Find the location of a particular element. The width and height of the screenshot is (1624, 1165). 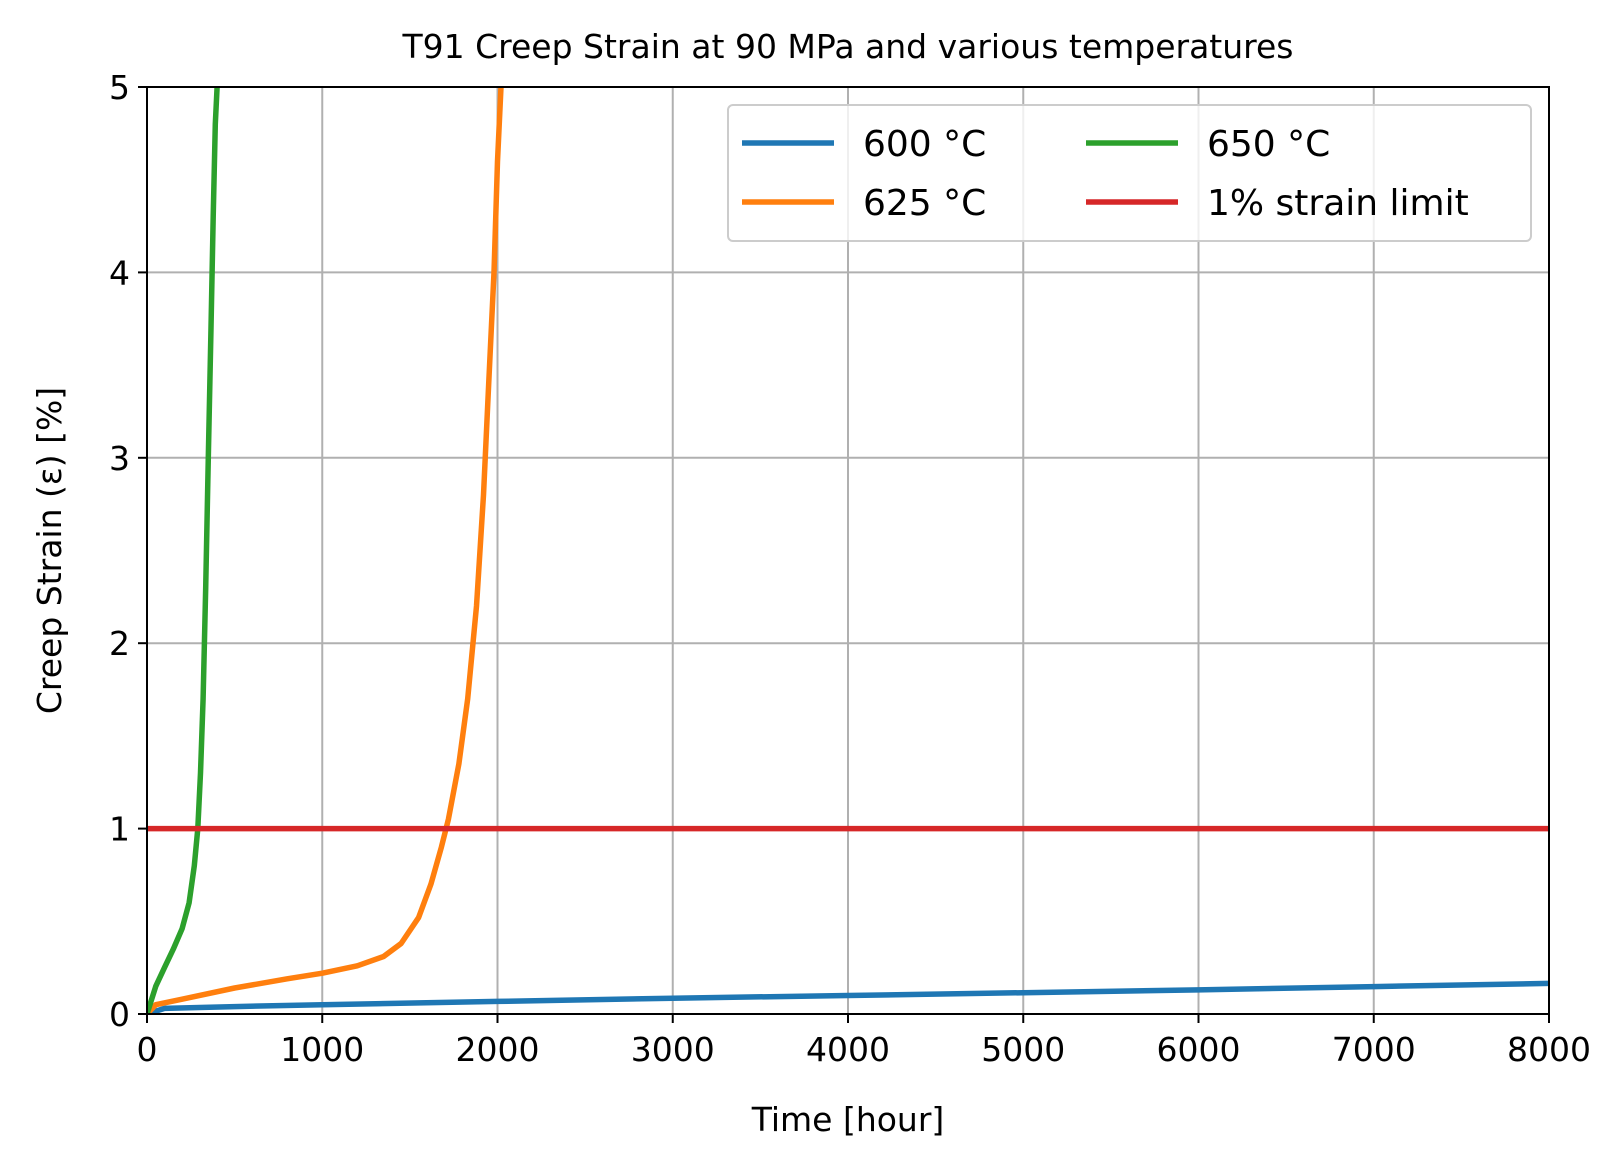

legend-label-1: 625 °C is located at coordinates (924, 203).